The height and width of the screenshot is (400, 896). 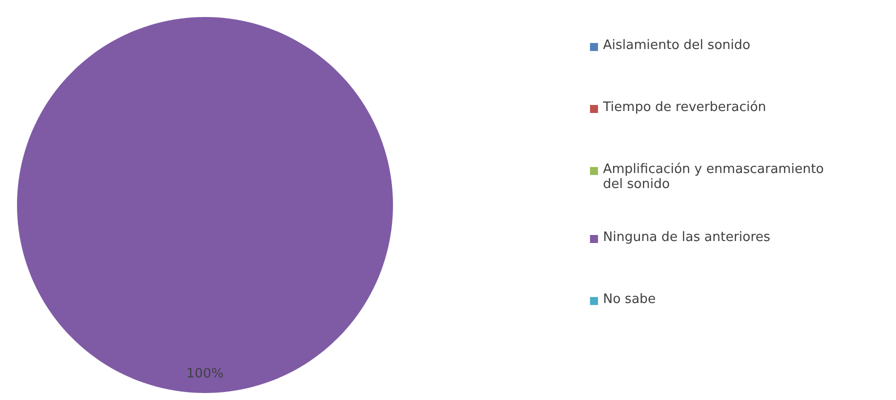 I want to click on legend-label: Amplificación y enmascaramiento del sonido, so click(x=714, y=177).